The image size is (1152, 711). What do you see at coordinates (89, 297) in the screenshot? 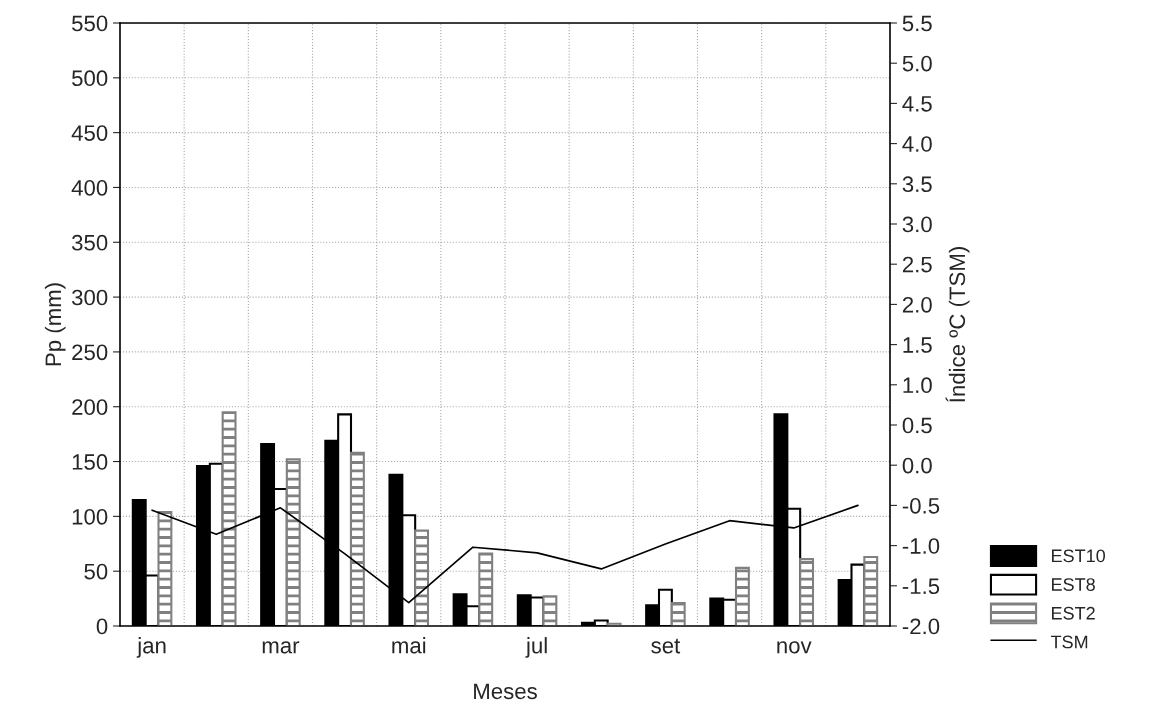
I see `y-tick-label: 300` at bounding box center [89, 297].